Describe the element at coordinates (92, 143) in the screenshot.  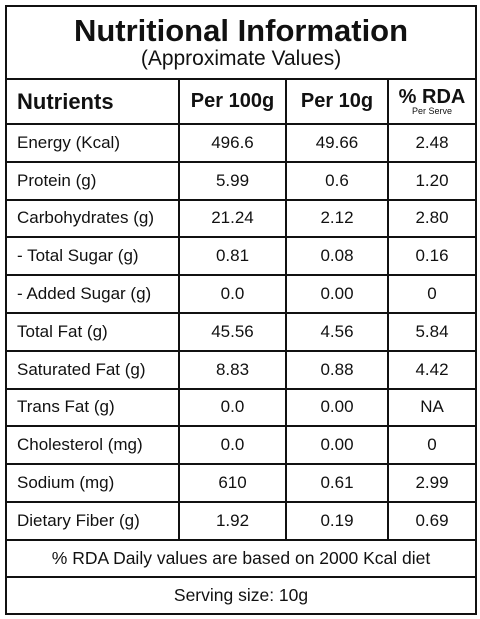
I see `nutrient-name: Energy (Kcal)` at that location.